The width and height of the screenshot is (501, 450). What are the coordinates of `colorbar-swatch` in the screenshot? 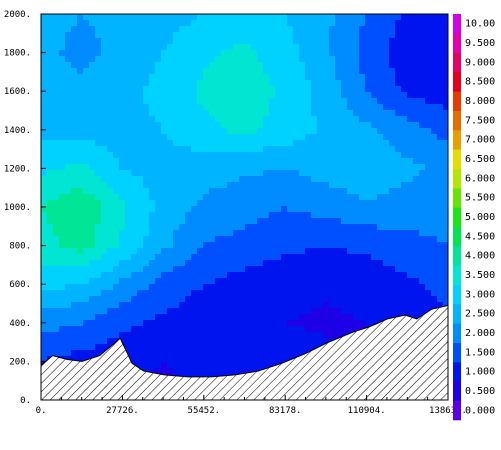 It's located at (457, 372).